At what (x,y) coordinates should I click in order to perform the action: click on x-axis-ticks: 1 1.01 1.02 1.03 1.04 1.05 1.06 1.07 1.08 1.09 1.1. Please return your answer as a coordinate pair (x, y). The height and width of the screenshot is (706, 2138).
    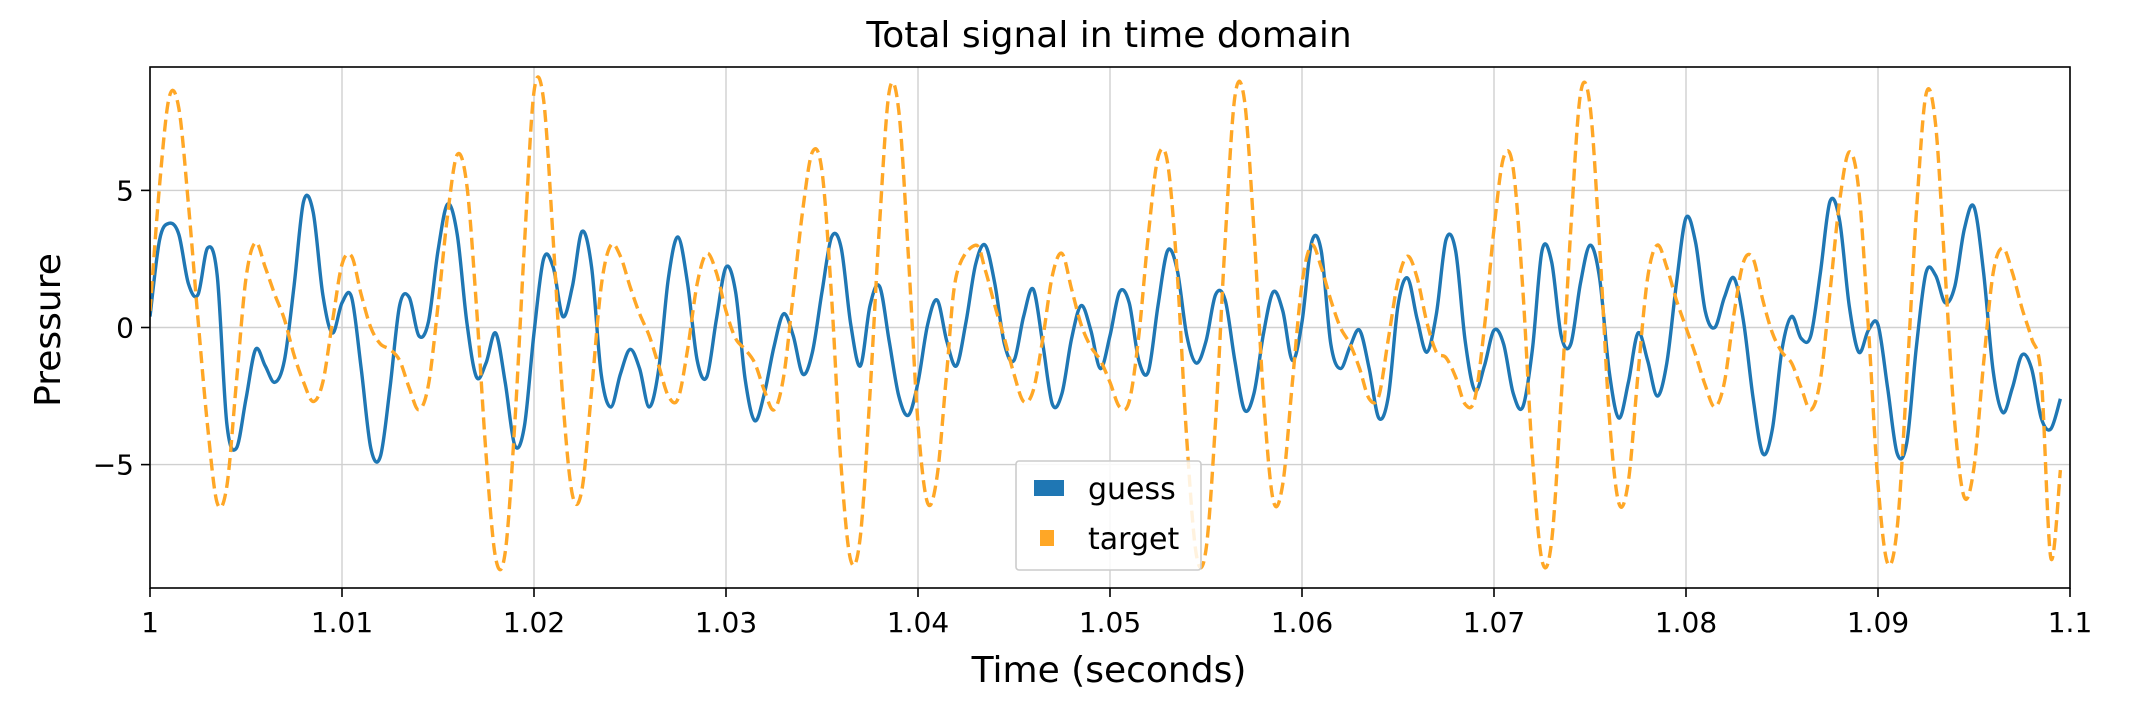
    Looking at the image, I should click on (1116, 613).